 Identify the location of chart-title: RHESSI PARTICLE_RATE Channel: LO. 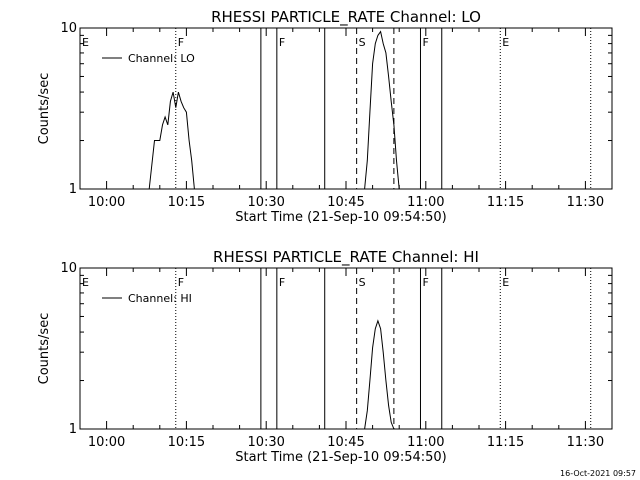
(346, 17).